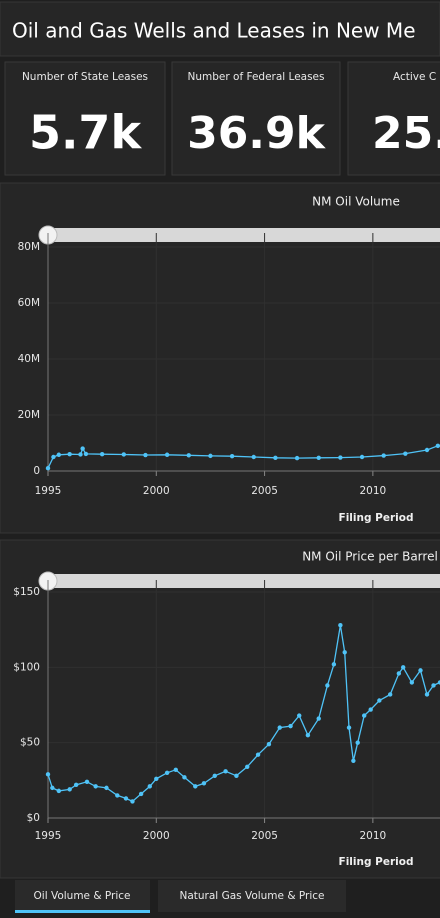 The image size is (440, 918). I want to click on x-tick-label: 2000, so click(156, 836).